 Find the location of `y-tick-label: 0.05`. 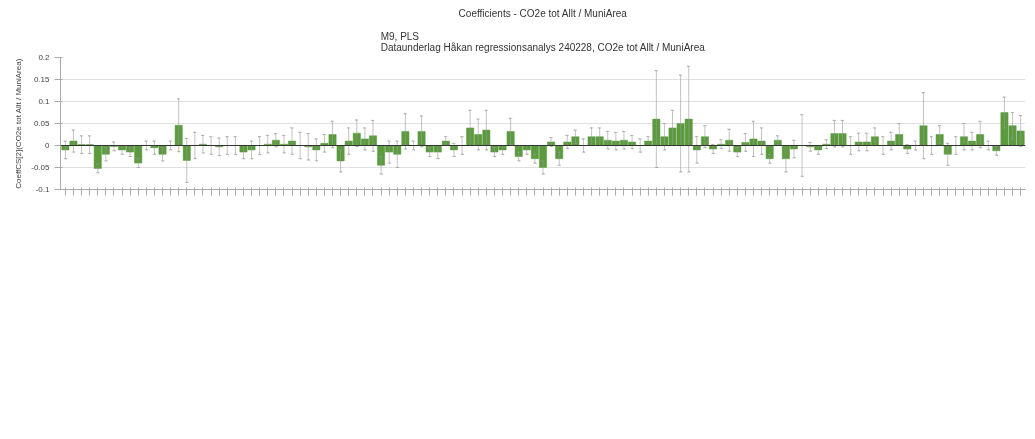

y-tick-label: 0.05 is located at coordinates (42, 123).